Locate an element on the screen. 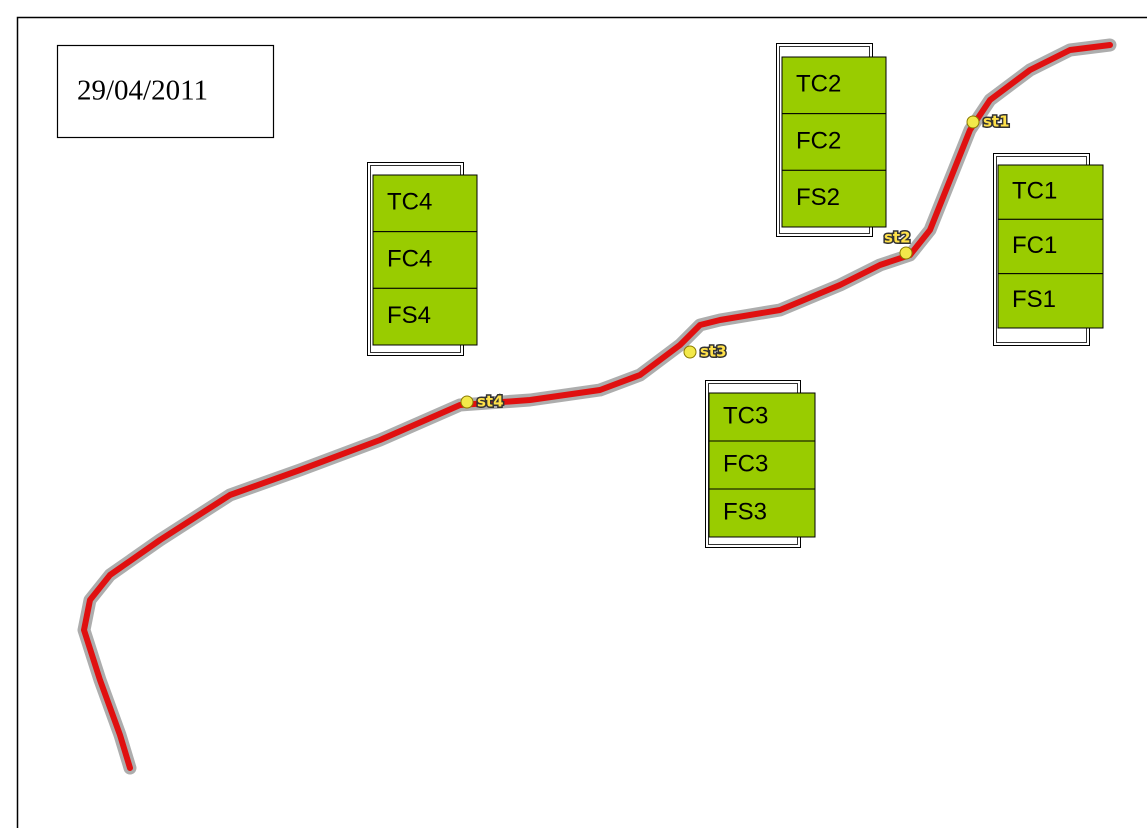  panel-cell-label: FC3 is located at coordinates (745, 463).